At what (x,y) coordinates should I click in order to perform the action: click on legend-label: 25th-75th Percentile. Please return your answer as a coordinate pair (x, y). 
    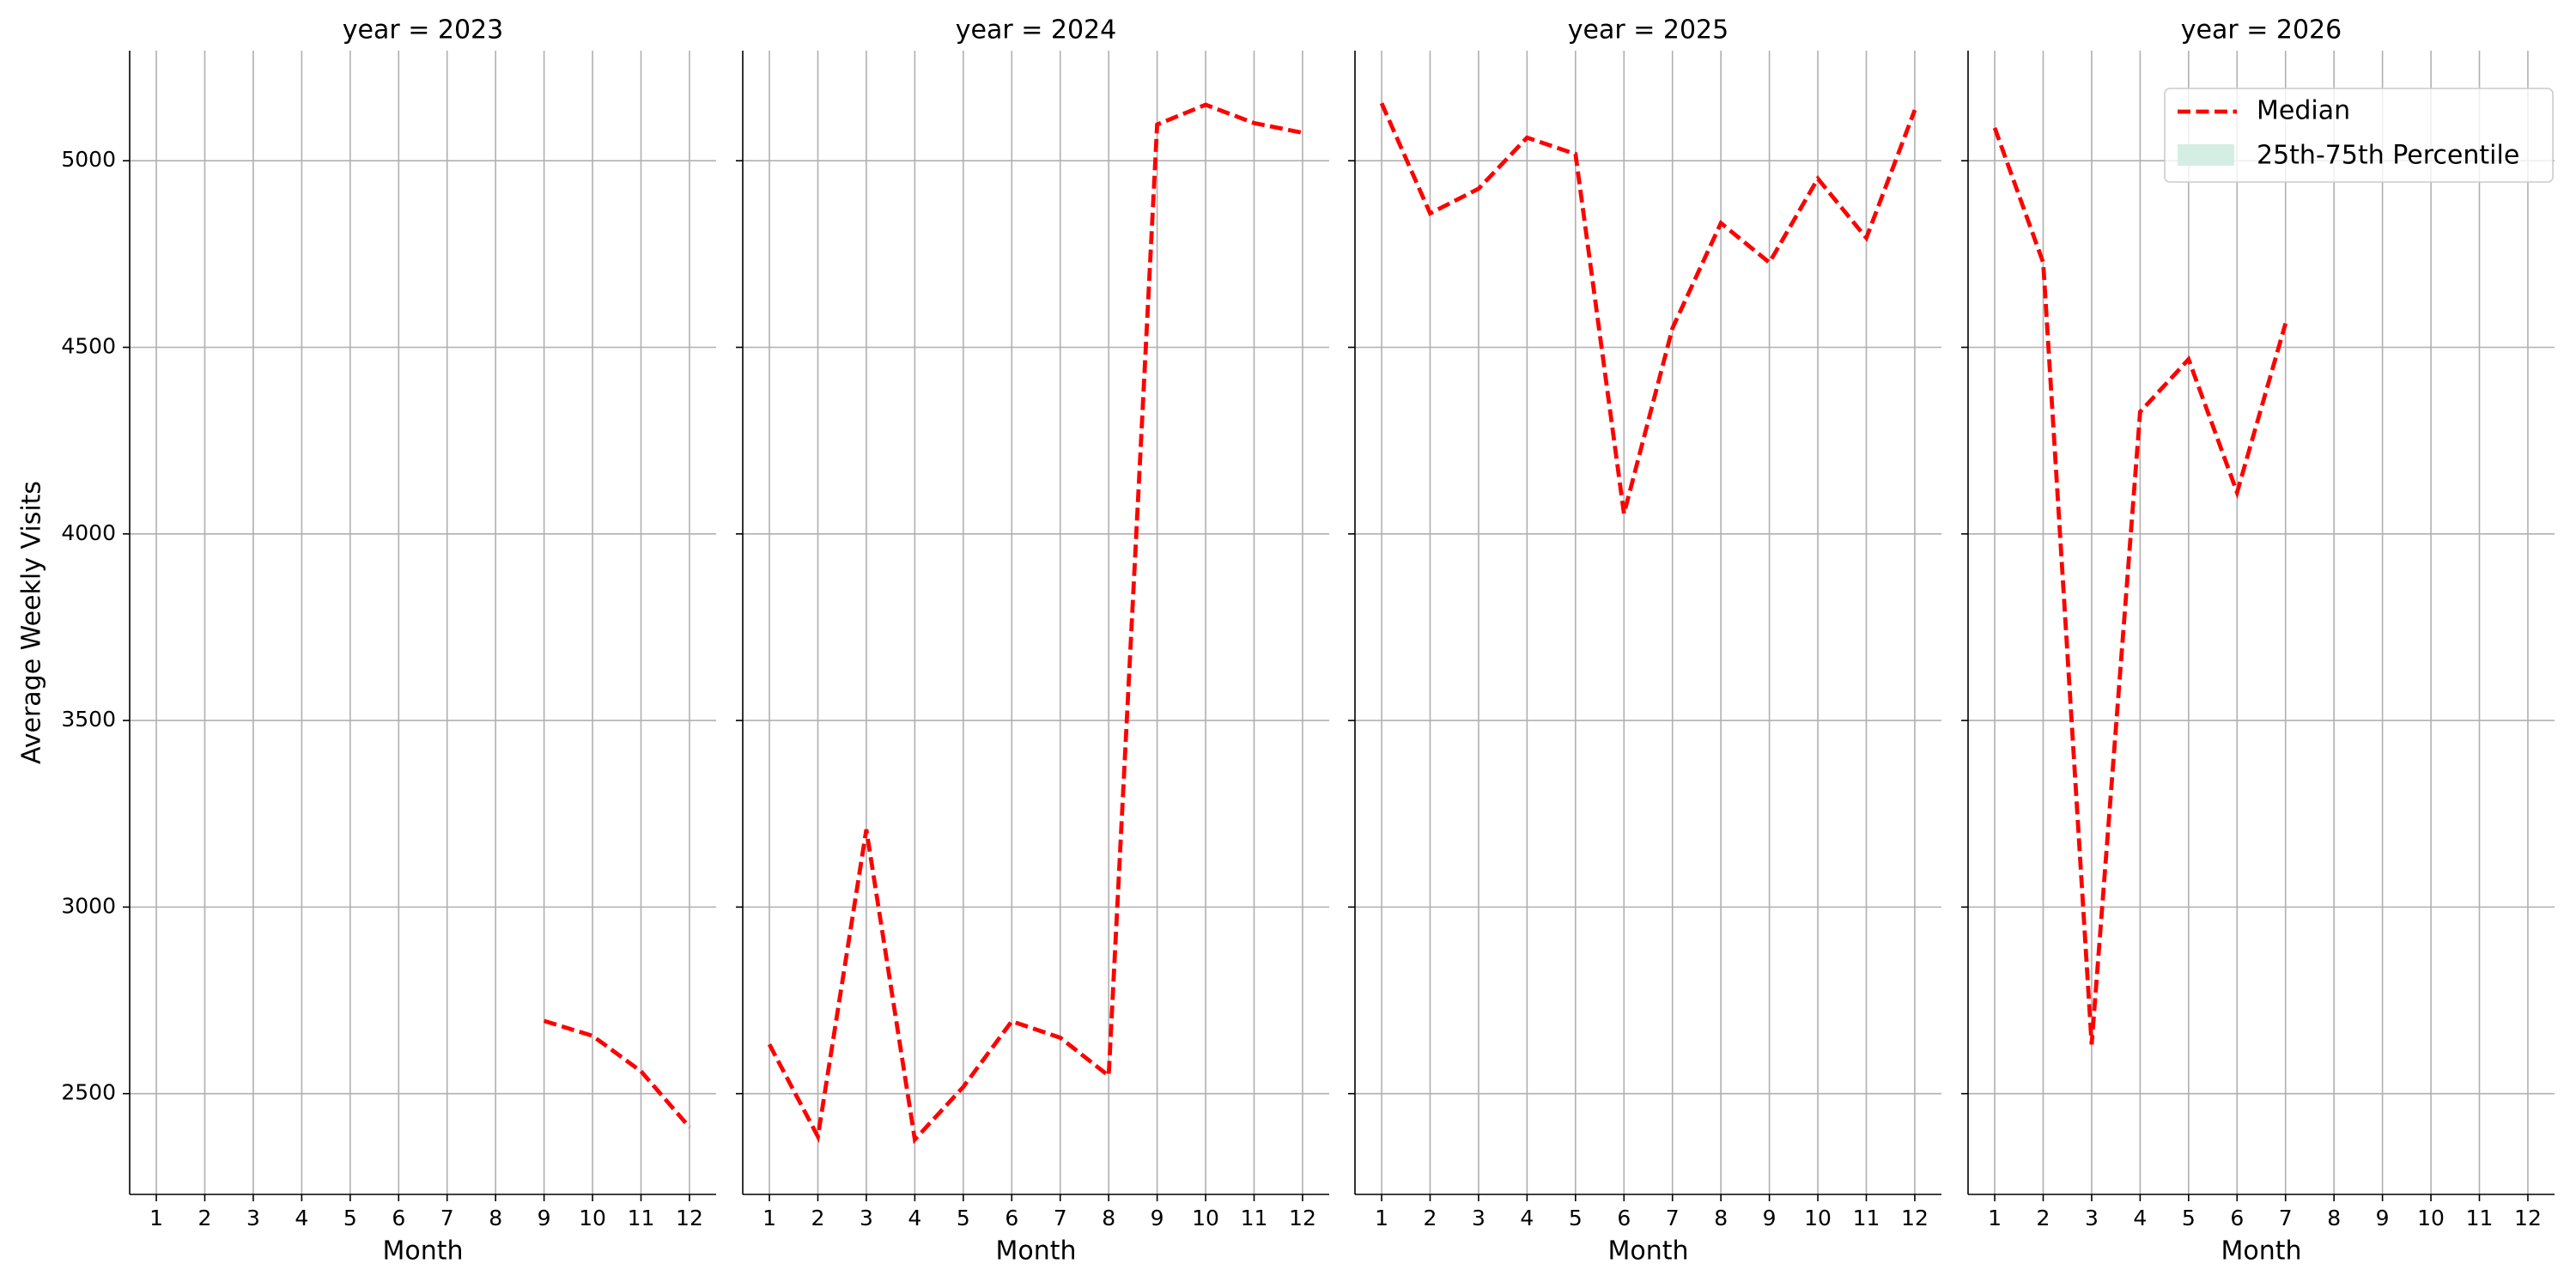
    Looking at the image, I should click on (2388, 156).